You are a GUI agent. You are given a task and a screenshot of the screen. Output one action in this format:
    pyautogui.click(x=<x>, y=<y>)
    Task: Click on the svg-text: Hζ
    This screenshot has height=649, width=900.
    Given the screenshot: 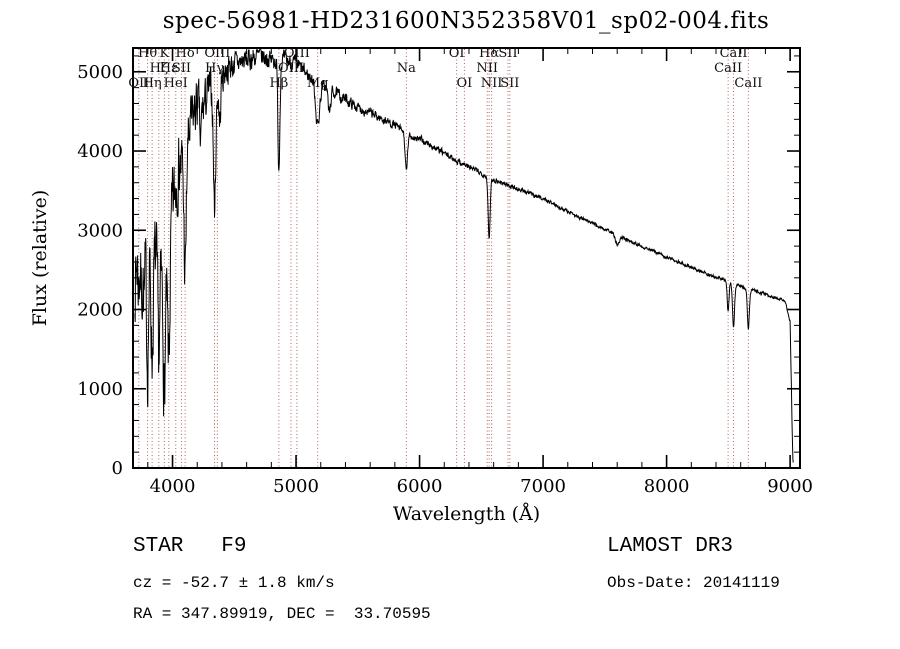 What is the action you would take?
    pyautogui.click(x=159, y=68)
    